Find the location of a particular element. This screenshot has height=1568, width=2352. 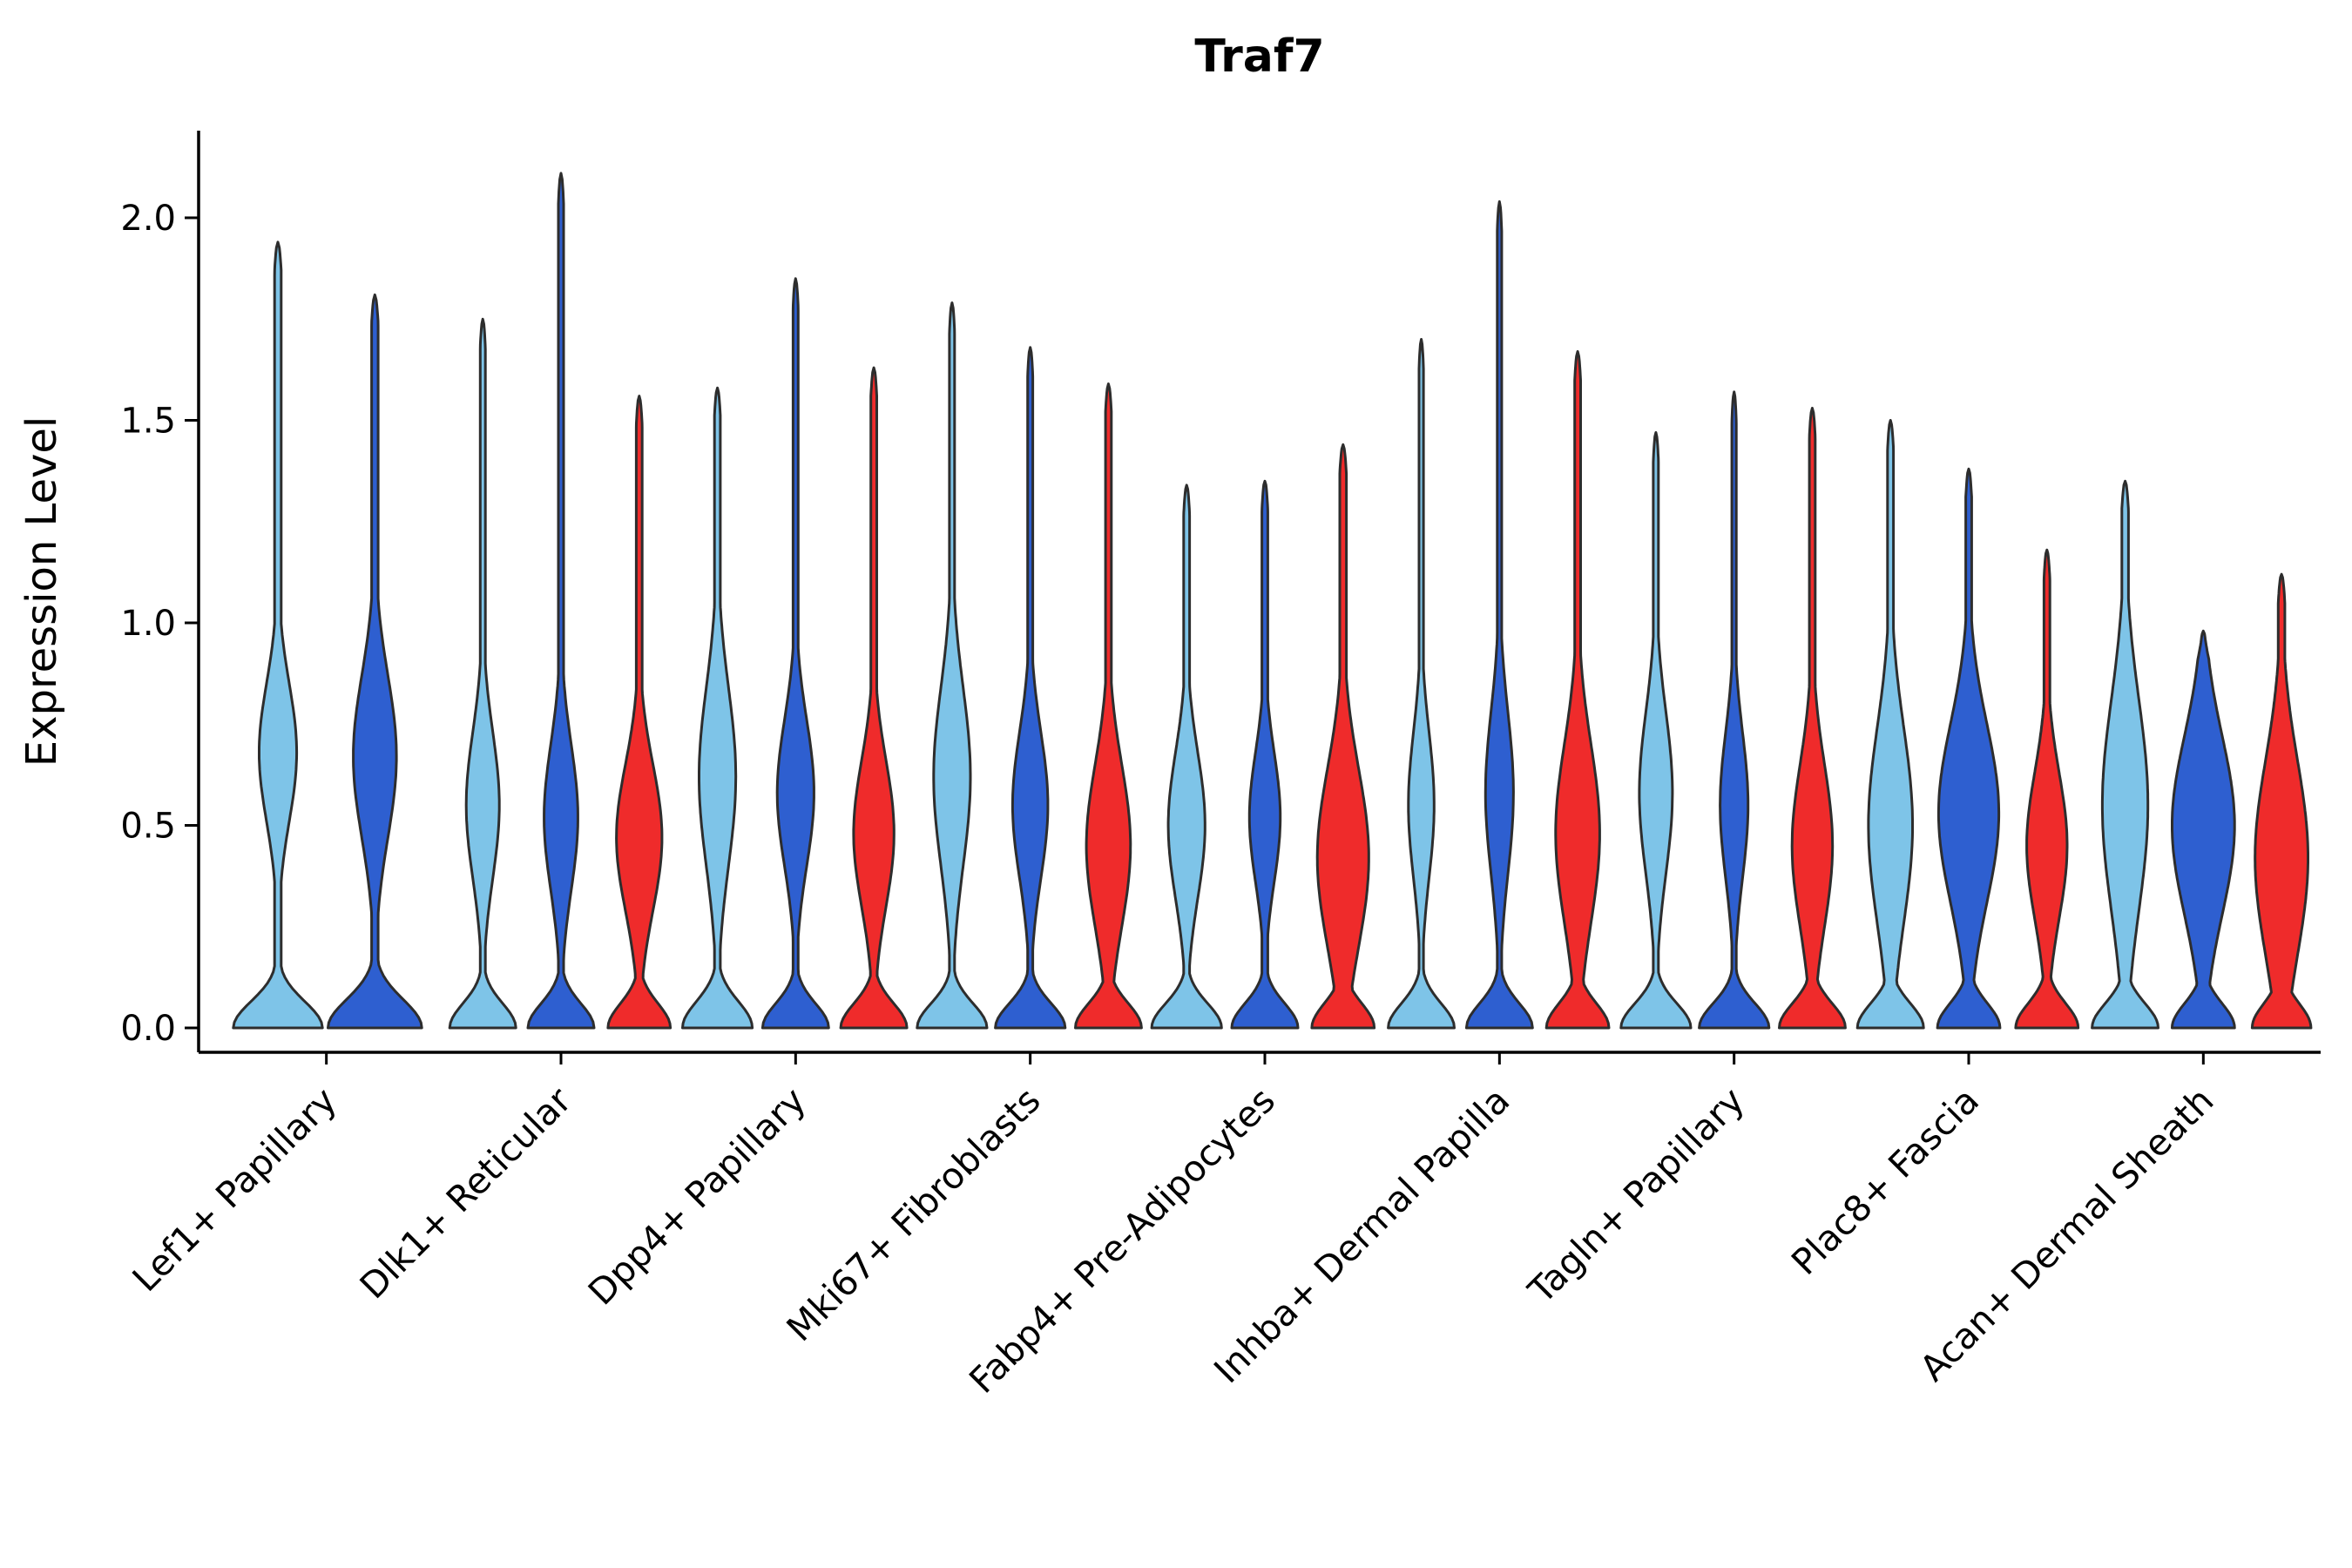

x-tick-label: Lef1+ Papillary is located at coordinates (235, 1189).